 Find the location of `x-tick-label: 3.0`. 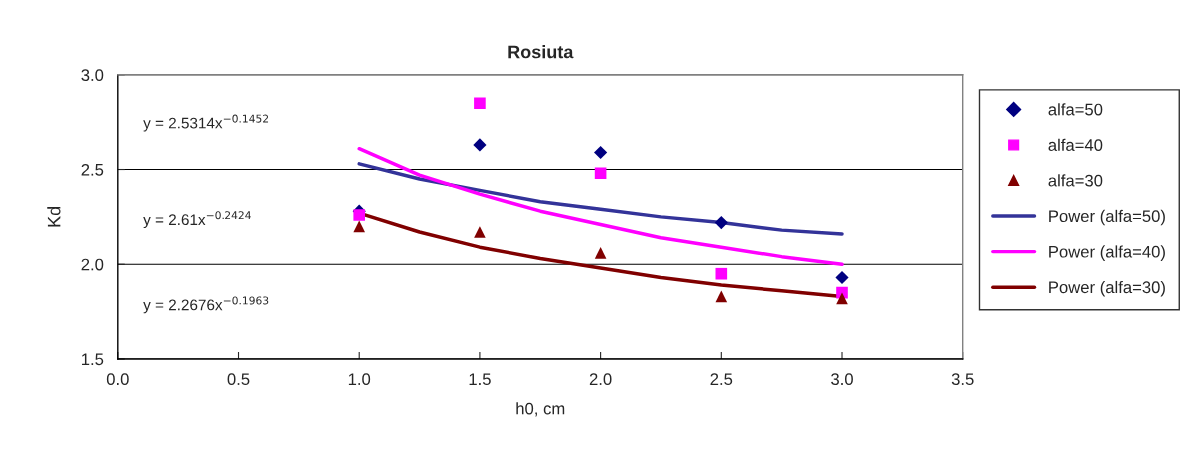

x-tick-label: 3.0 is located at coordinates (842, 379).